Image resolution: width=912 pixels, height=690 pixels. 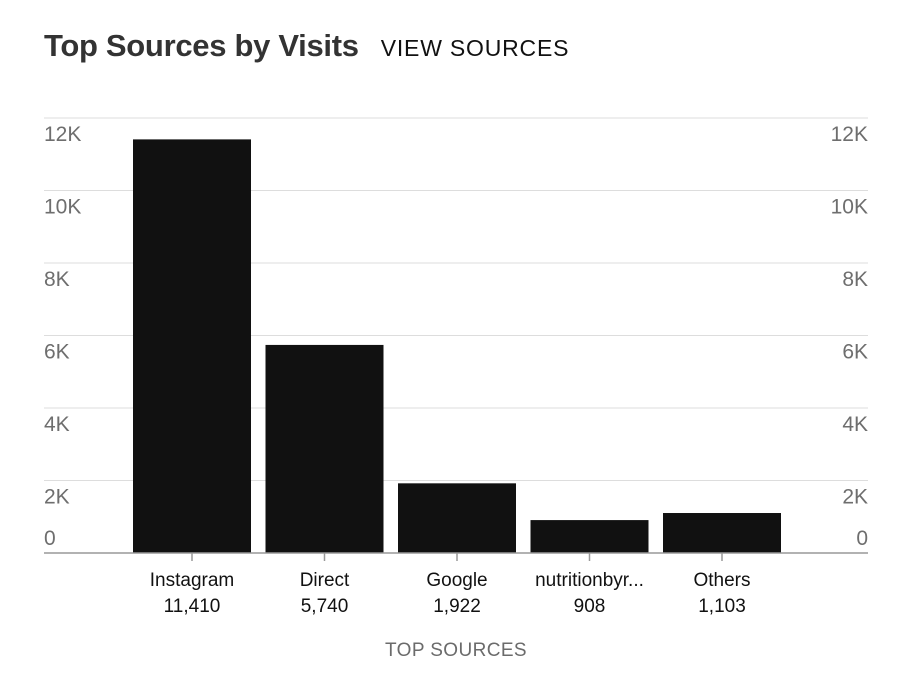 What do you see at coordinates (62, 207) in the screenshot?
I see `y-tick-label-left: 10K` at bounding box center [62, 207].